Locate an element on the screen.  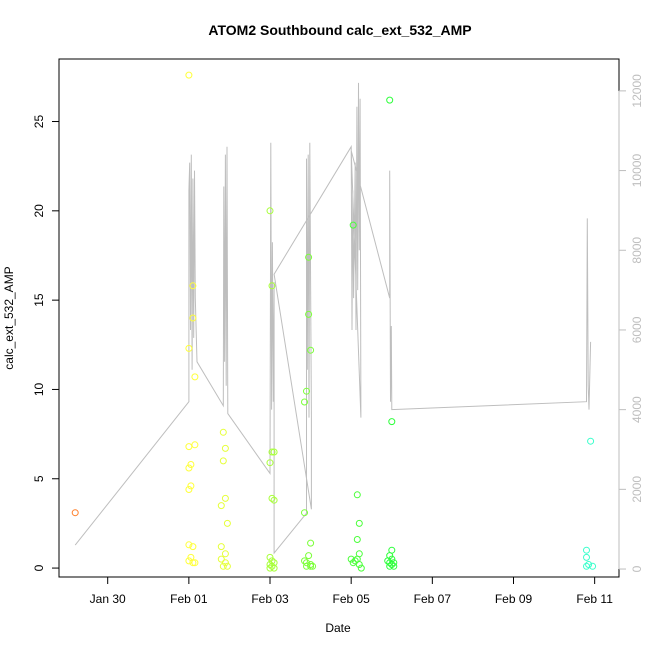
y2-tick-label: 2000 is located at coordinates (637, 489).